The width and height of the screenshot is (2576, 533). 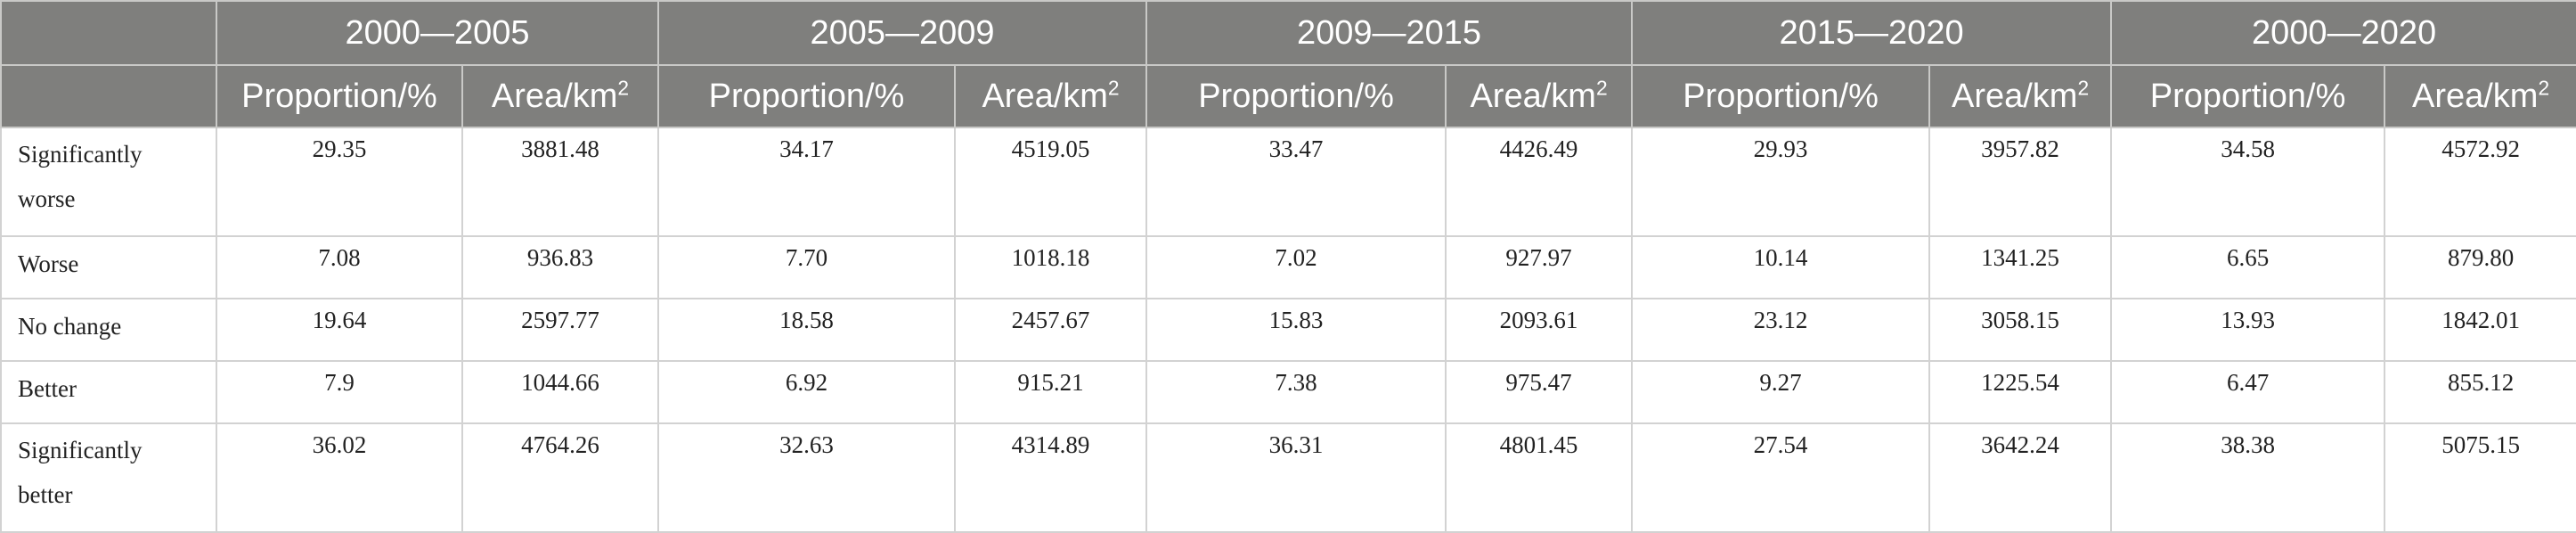 What do you see at coordinates (340, 182) in the screenshot?
I see `proportion-cell: 29.35` at bounding box center [340, 182].